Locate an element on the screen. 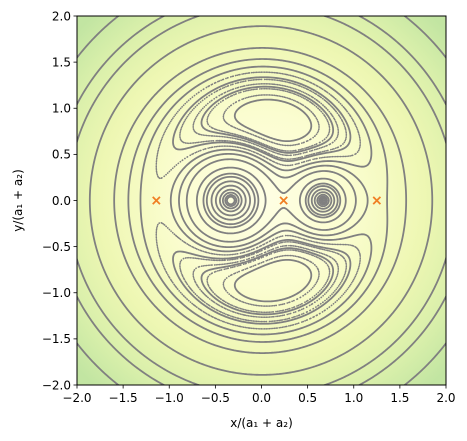 The width and height of the screenshot is (467, 441). lagrange-point-markers is located at coordinates (267, 200).